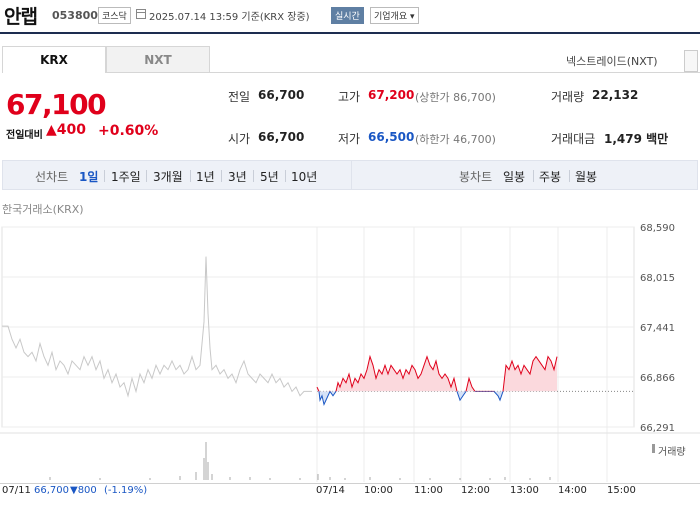  Describe the element at coordinates (114, 15) in the screenshot. I see `market-badge: 코스닥` at that location.